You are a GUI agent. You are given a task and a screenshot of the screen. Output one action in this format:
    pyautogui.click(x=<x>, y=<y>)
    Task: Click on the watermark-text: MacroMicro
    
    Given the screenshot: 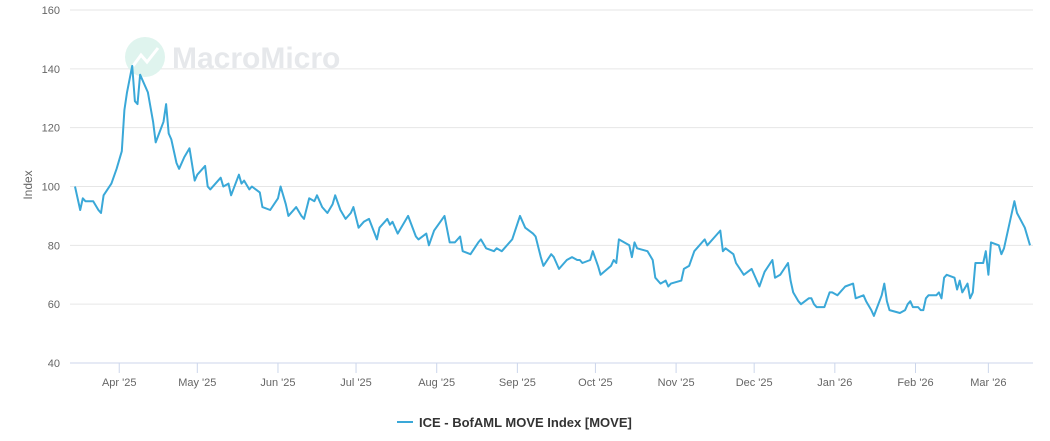 What is the action you would take?
    pyautogui.click(x=256, y=58)
    